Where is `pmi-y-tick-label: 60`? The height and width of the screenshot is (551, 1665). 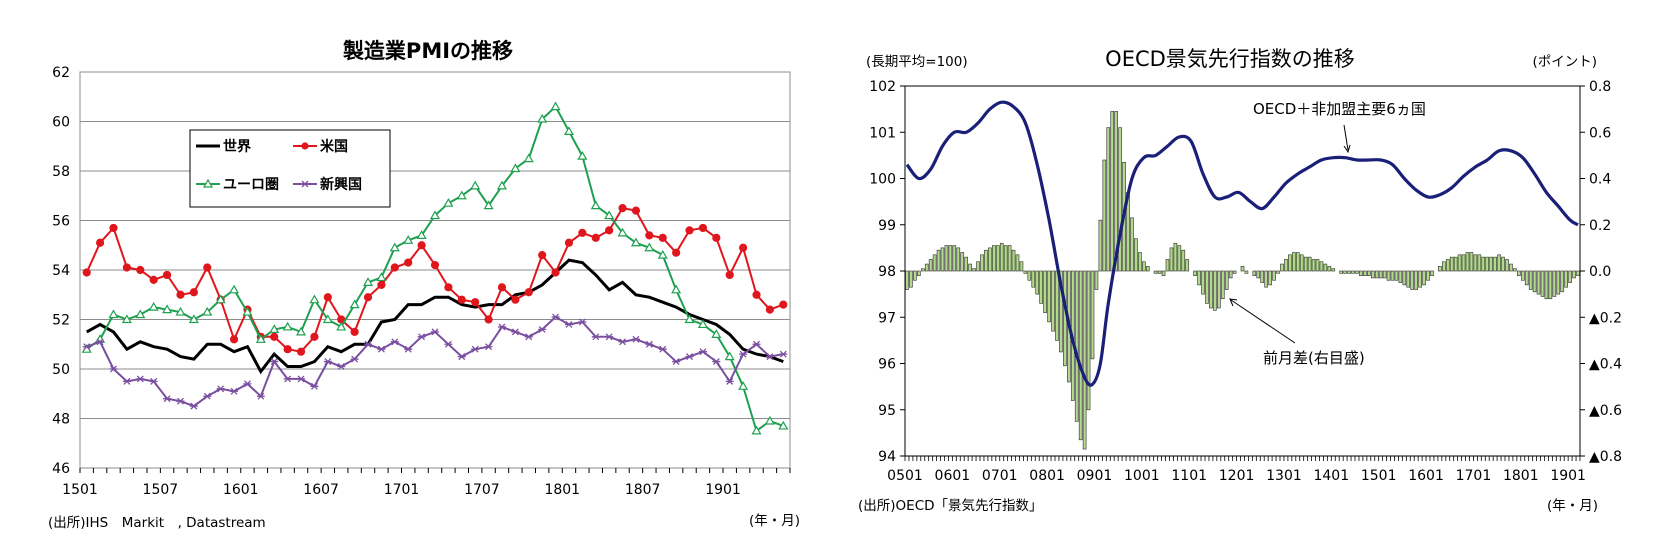 pmi-y-tick-label: 60 is located at coordinates (61, 123).